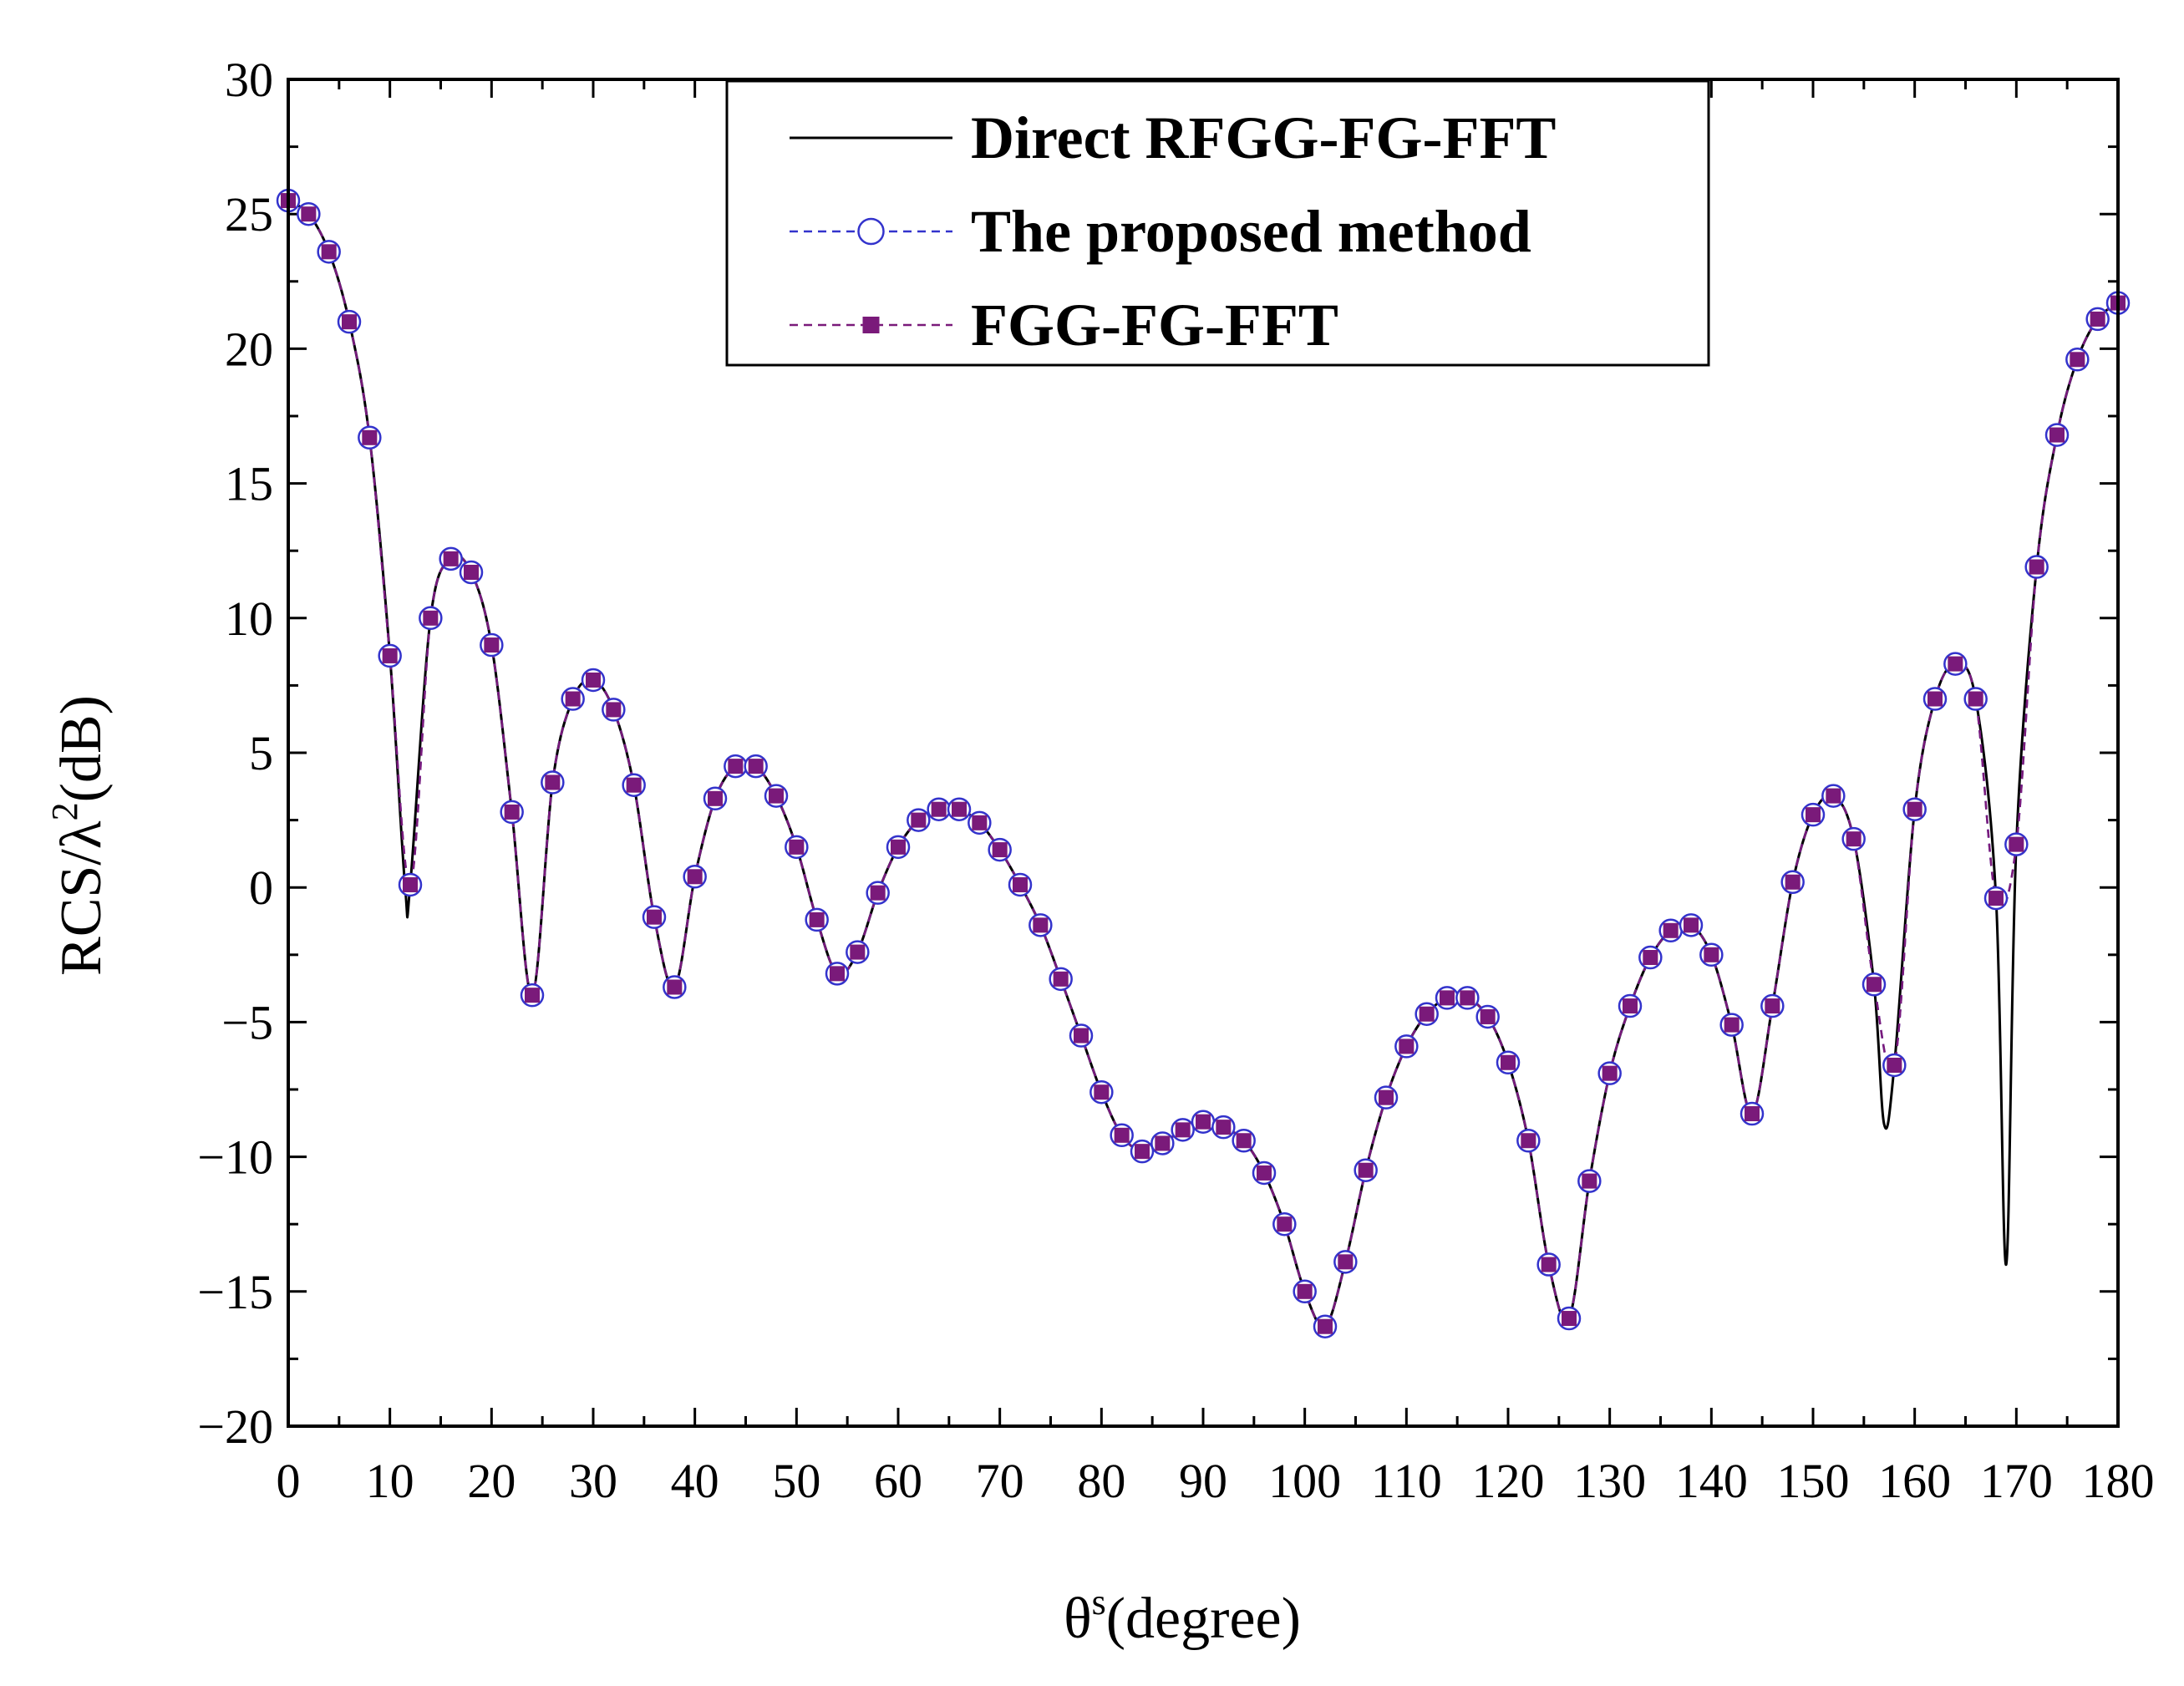 The image size is (2184, 1686). Describe the element at coordinates (871, 325) in the screenshot. I see `legend-marker-square` at that location.